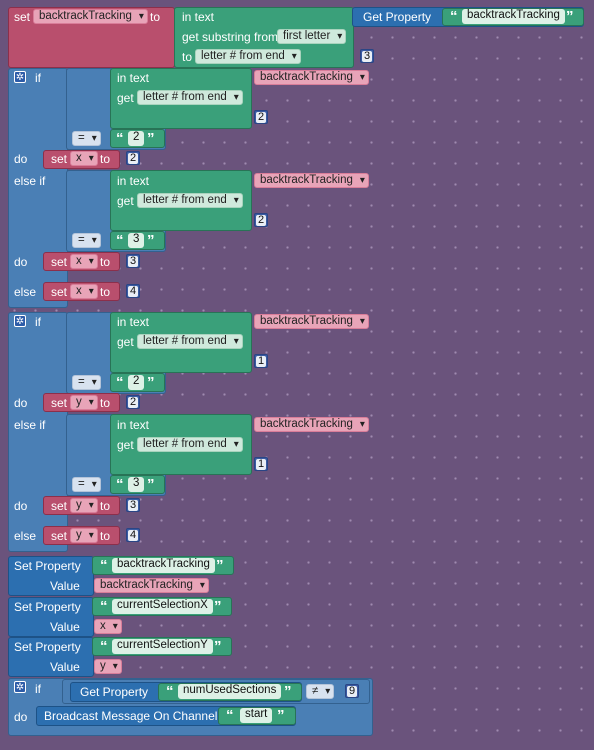 The width and height of the screenshot is (594, 750). I want to click on number-value: 9, so click(352, 691).